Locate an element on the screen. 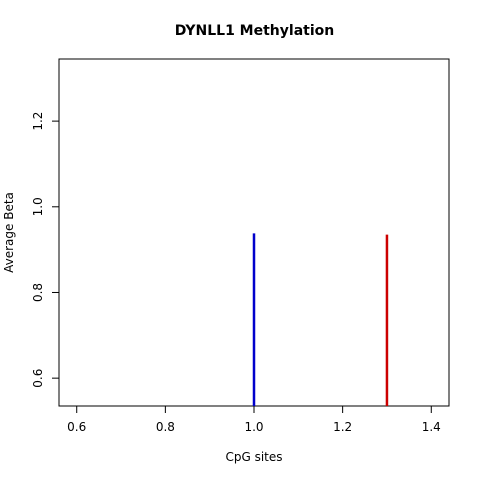 Image resolution: width=480 pixels, height=485 pixels. y-axis-label: Average Beta is located at coordinates (9, 232).